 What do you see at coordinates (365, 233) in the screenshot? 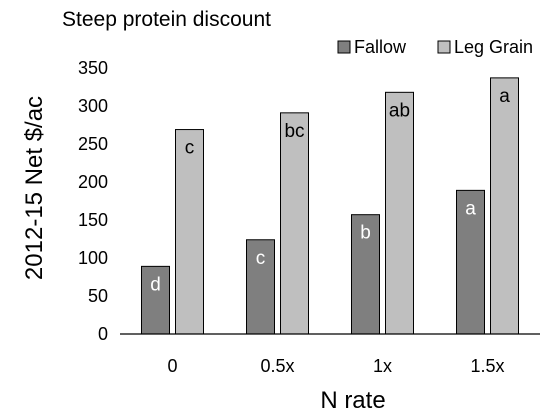
I see `significance-label: b` at bounding box center [365, 233].